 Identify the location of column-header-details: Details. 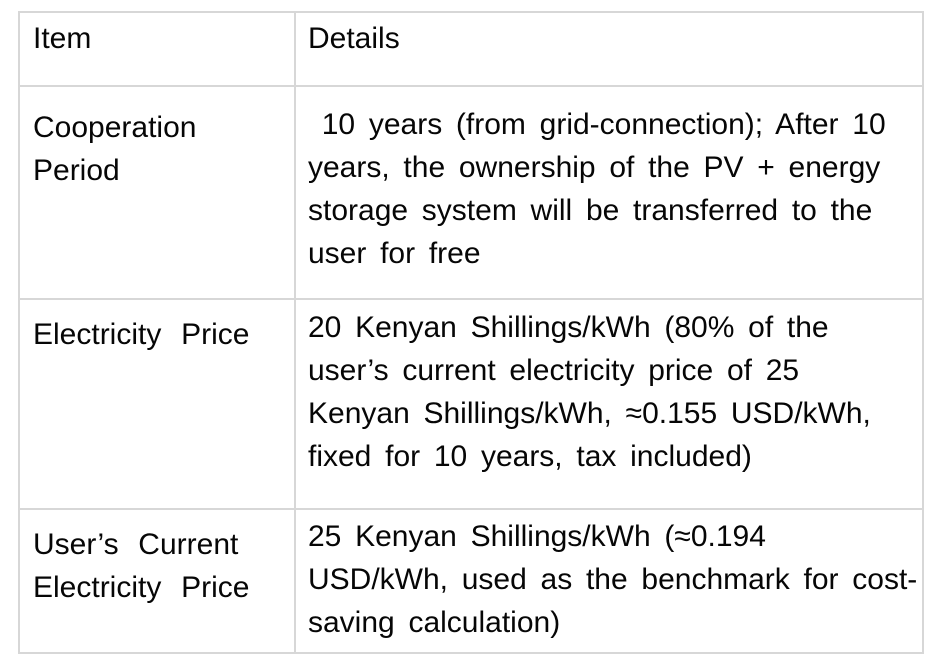
(609, 49).